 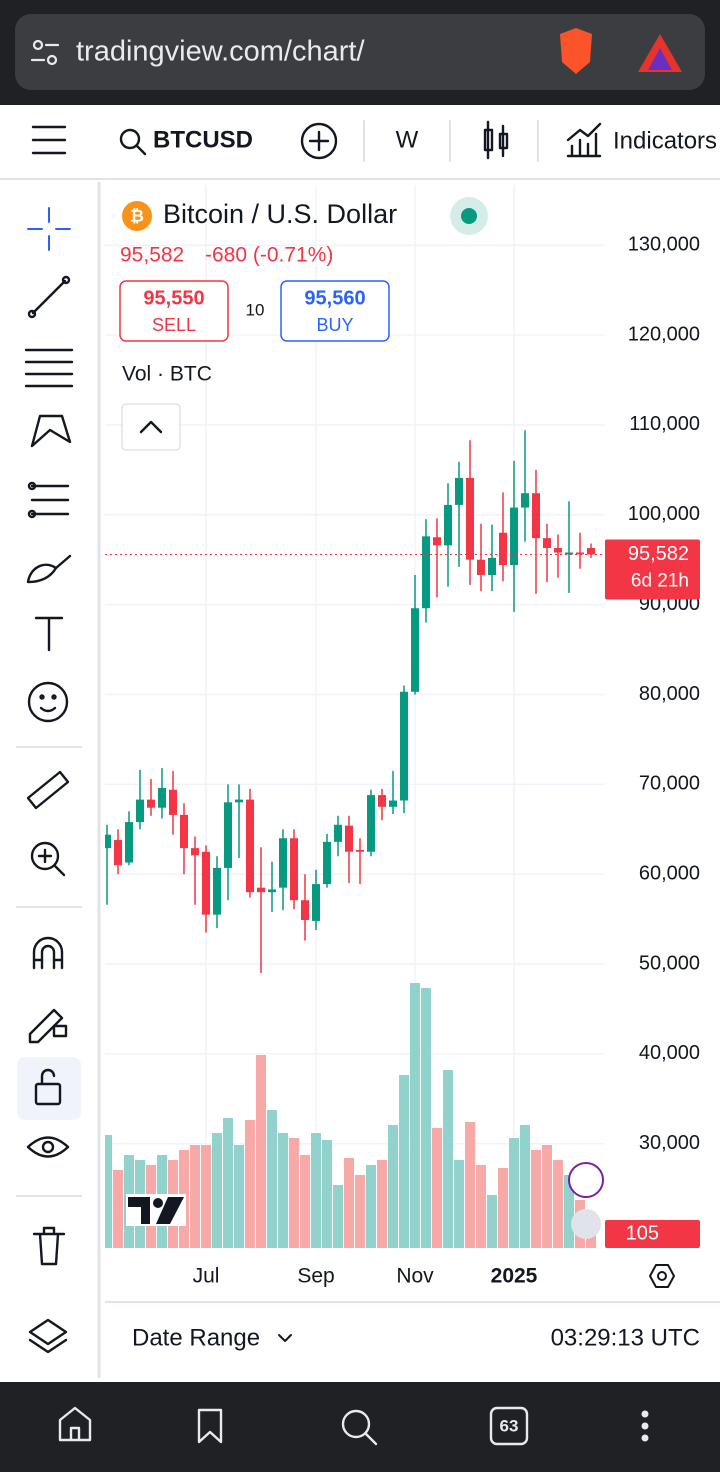 I want to click on countdown: 6d 21h, so click(x=660, y=580).